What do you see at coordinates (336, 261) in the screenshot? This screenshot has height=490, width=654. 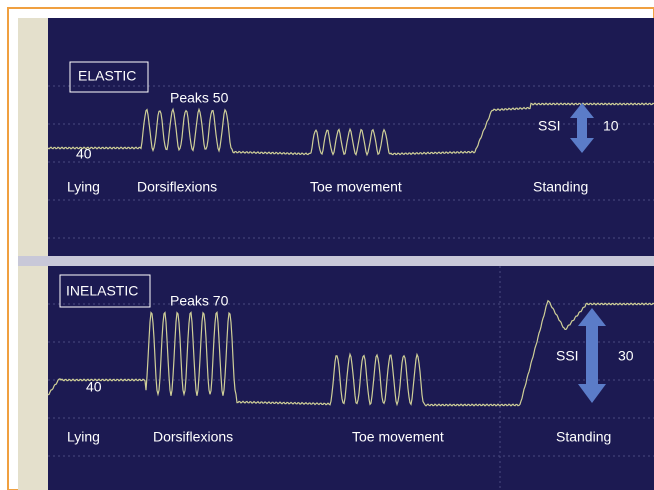 I see `divider` at bounding box center [336, 261].